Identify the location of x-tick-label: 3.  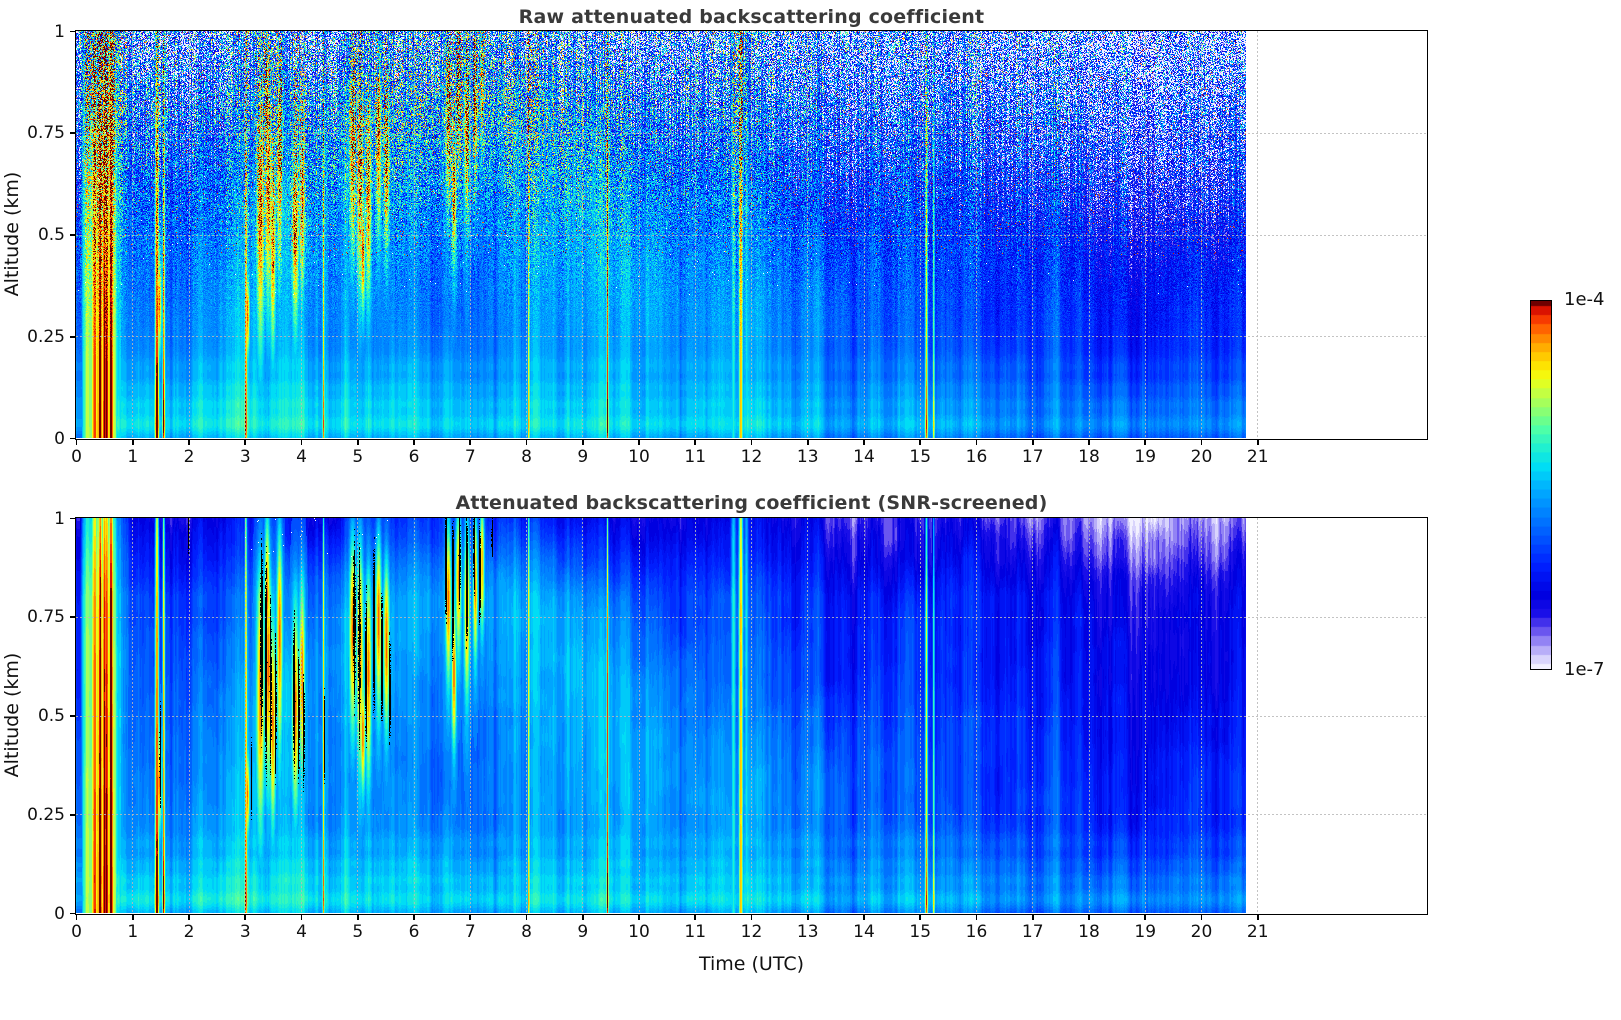
(245, 932).